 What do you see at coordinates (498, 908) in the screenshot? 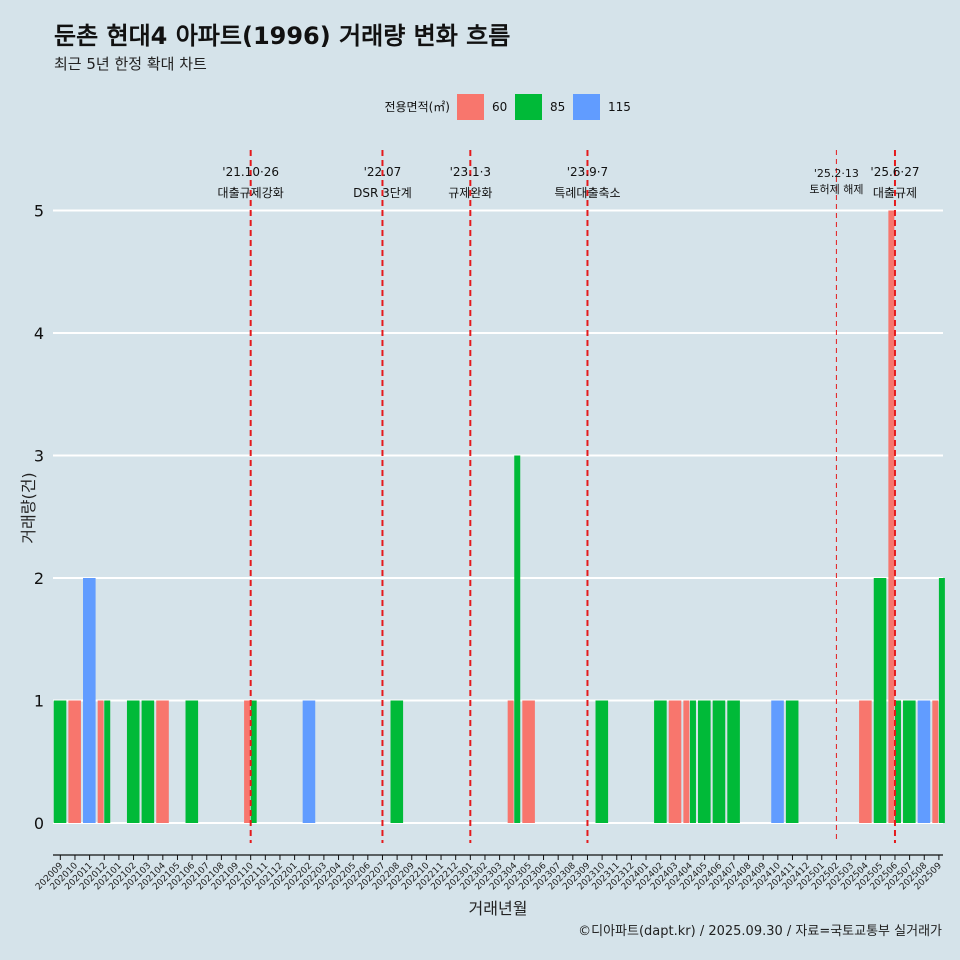
I see `x-axis-label: 거래년월` at bounding box center [498, 908].